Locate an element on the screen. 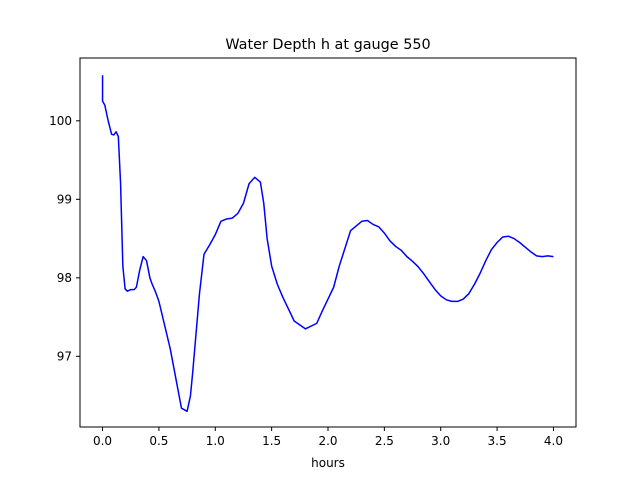  chart-title: Water Depth h at gauge 550 is located at coordinates (327, 45).